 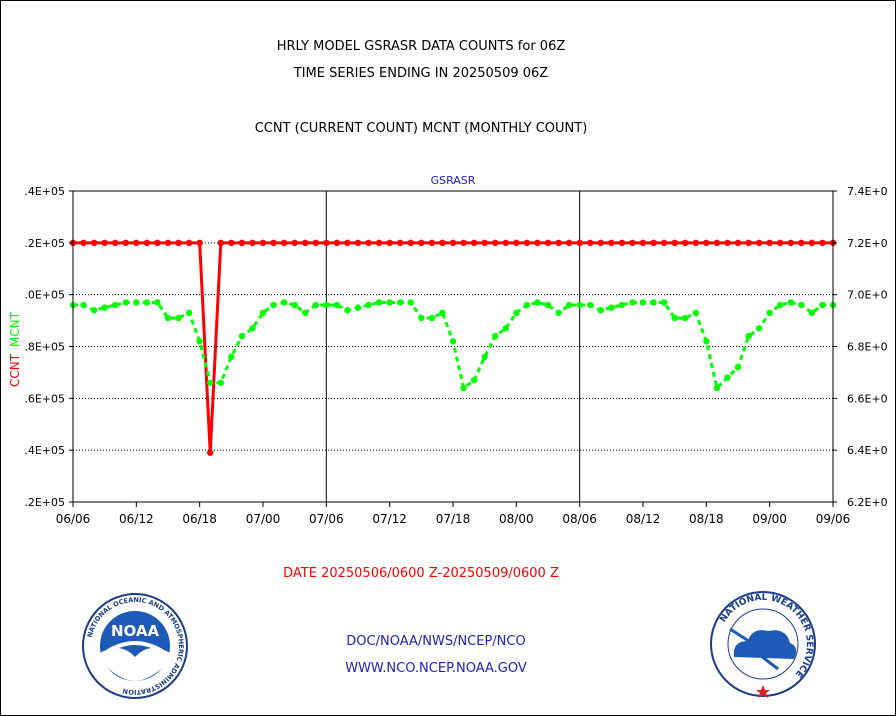 What do you see at coordinates (453, 519) in the screenshot?
I see `x-tick-label: 07/18` at bounding box center [453, 519].